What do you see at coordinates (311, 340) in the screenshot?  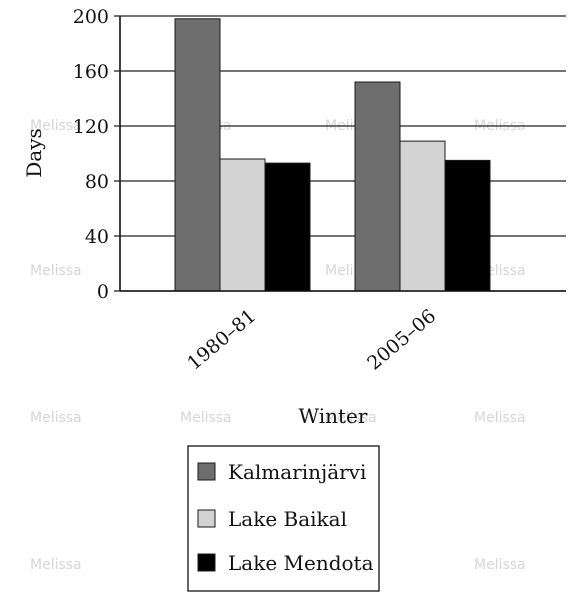 I see `x-category-labels: 1980–81 2005–06` at bounding box center [311, 340].